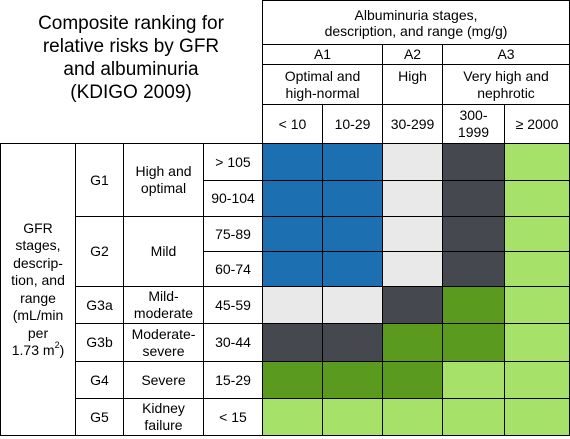 This screenshot has height=439, width=570. What do you see at coordinates (473, 115) in the screenshot?
I see `range-a3-low-line: 300-` at bounding box center [473, 115].